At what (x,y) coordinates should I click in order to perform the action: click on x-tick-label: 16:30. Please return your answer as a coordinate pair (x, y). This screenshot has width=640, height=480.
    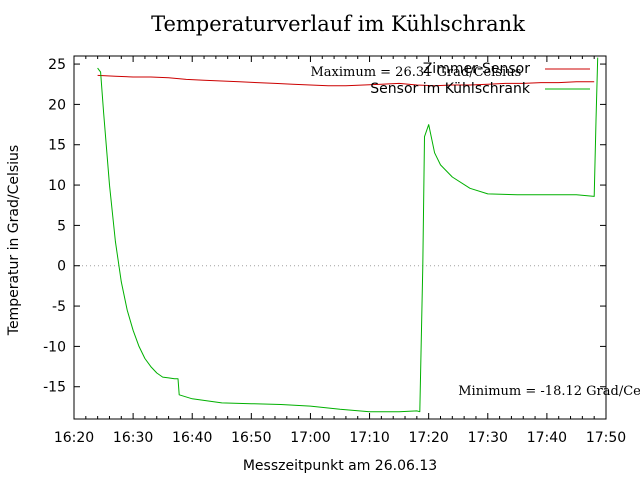
    Looking at the image, I should click on (133, 438).